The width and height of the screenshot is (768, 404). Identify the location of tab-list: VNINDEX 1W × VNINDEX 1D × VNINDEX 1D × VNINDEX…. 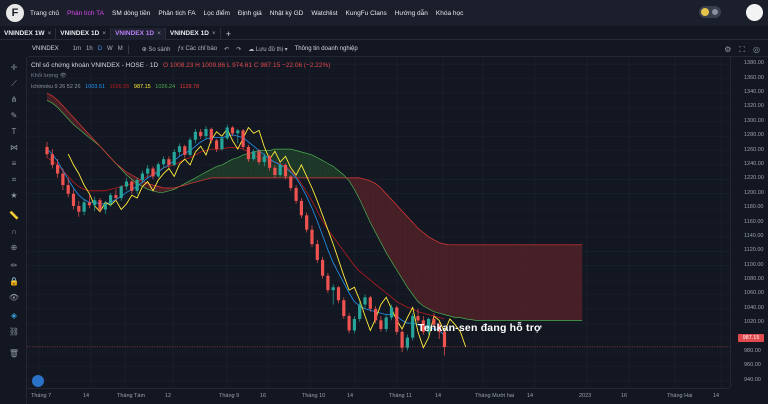
(110, 33).